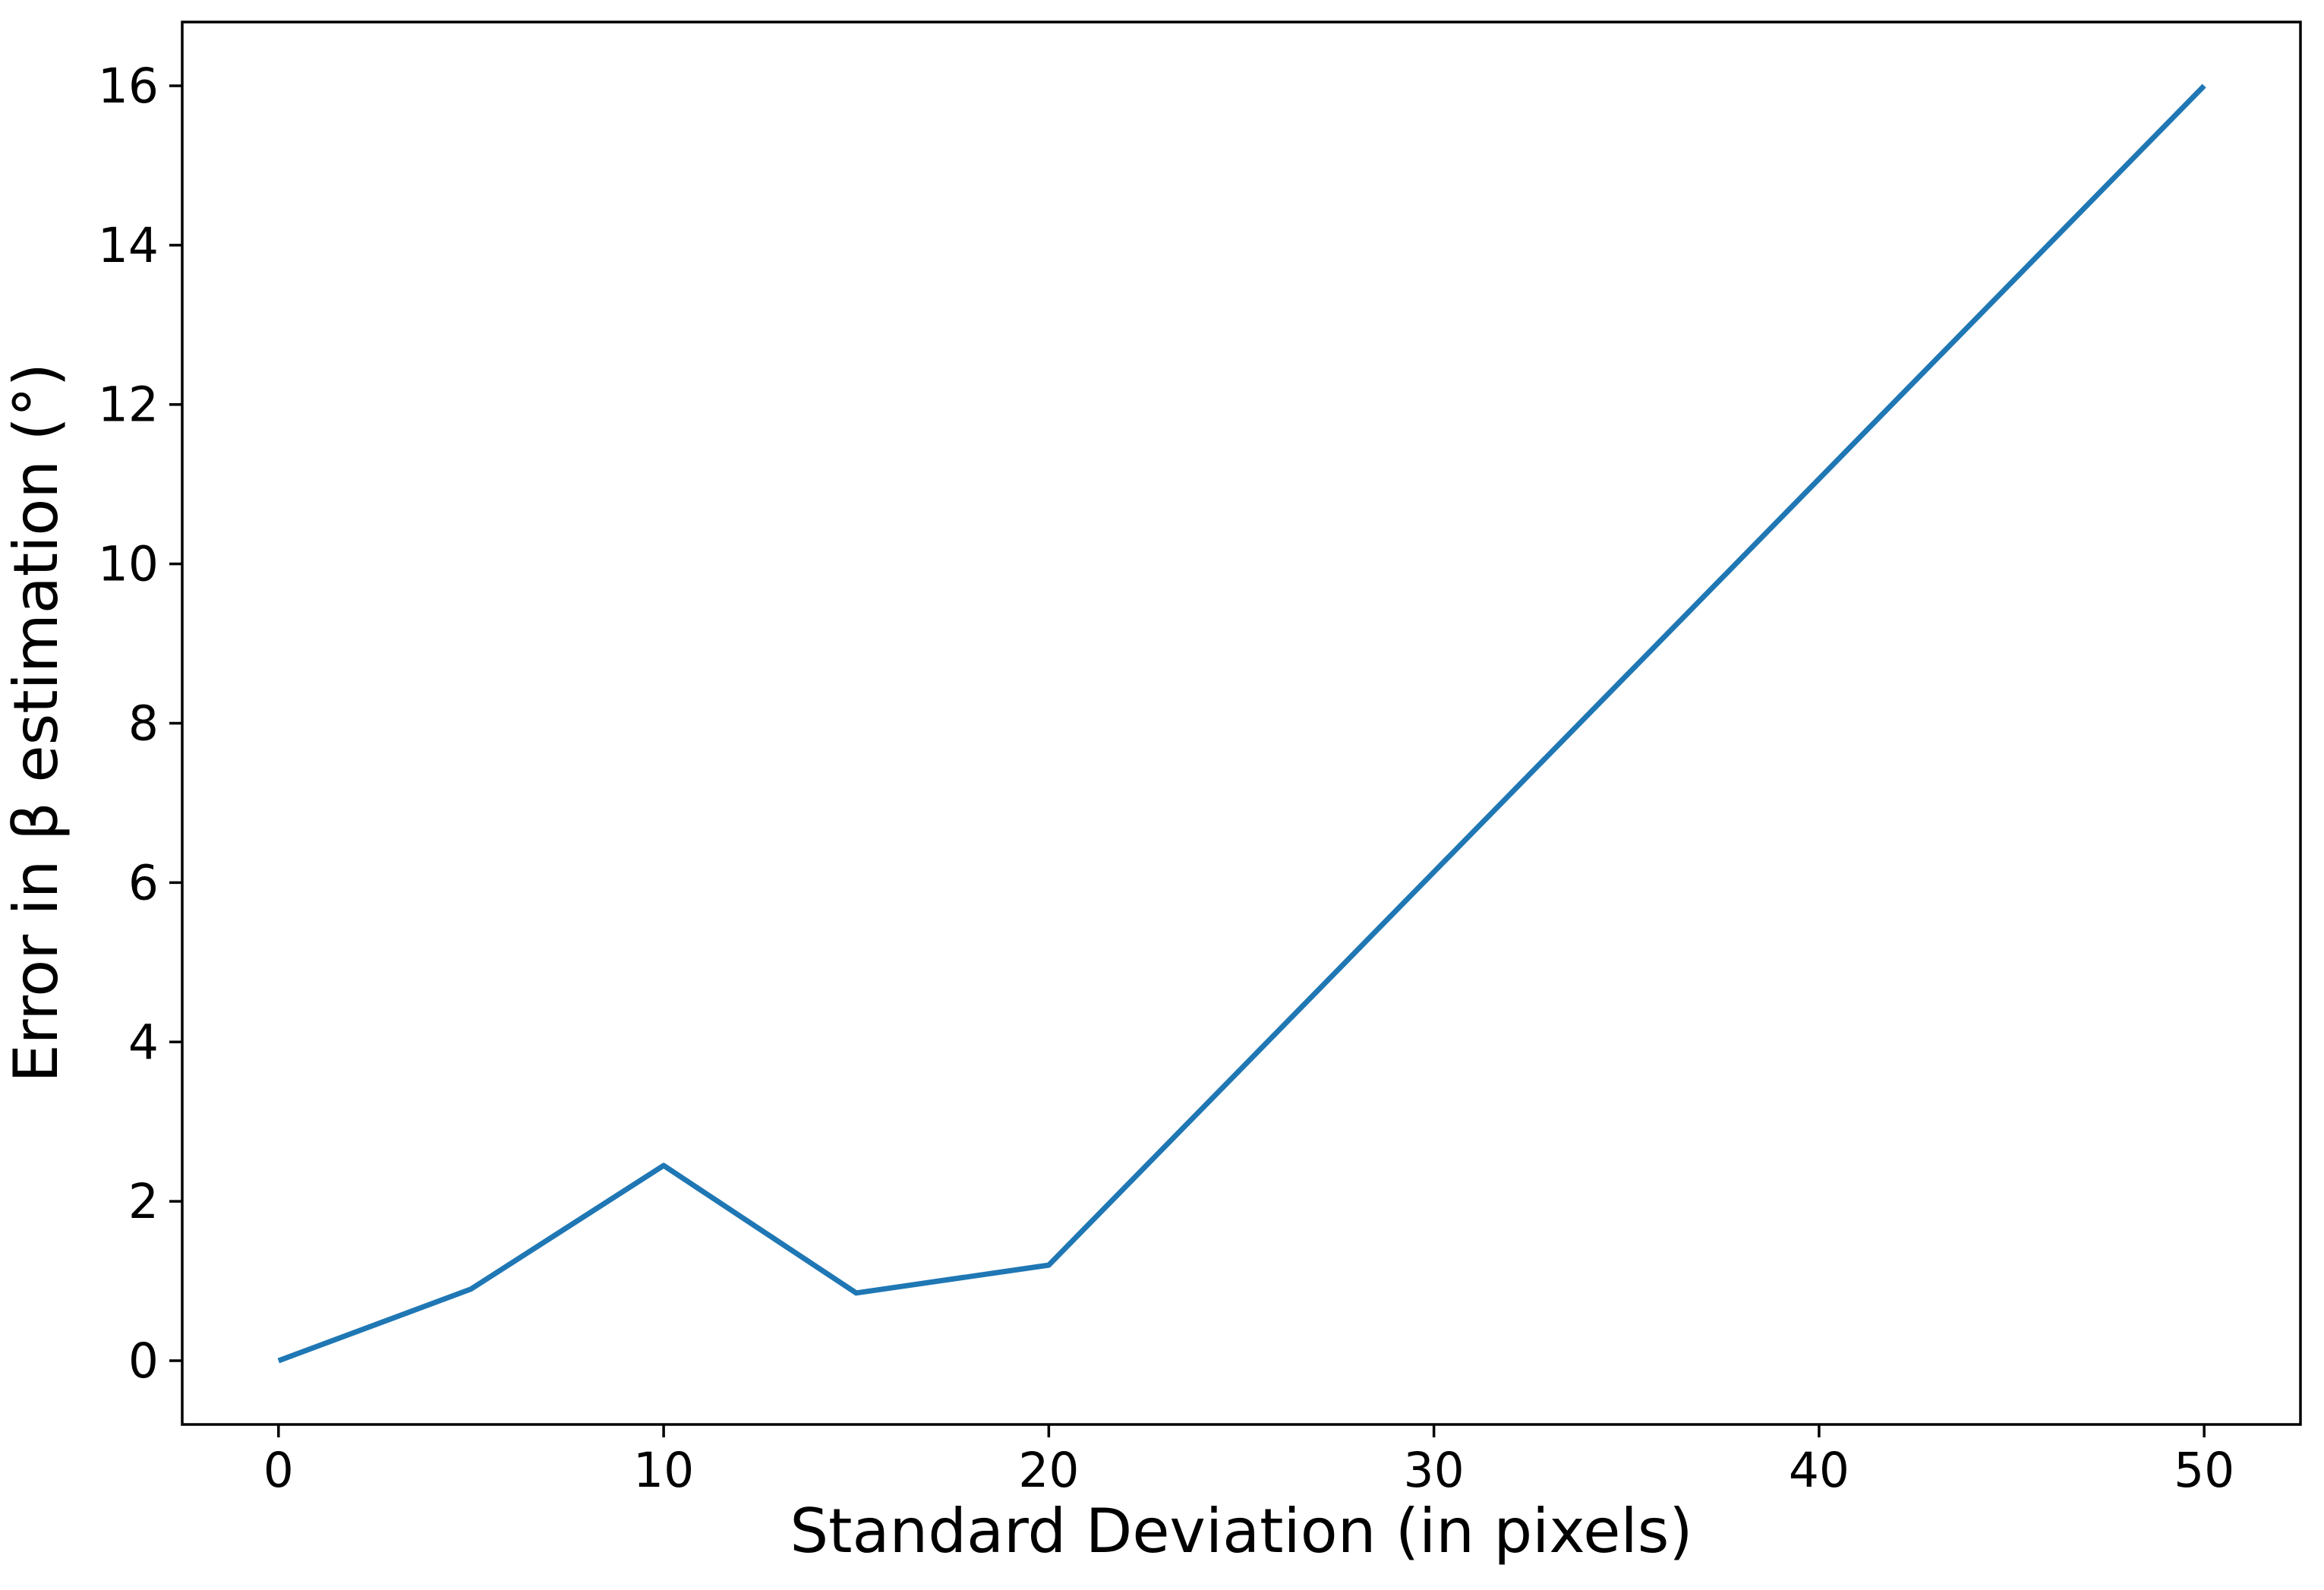  What do you see at coordinates (129, 564) in the screenshot?
I see `y-tick-label: 10` at bounding box center [129, 564].